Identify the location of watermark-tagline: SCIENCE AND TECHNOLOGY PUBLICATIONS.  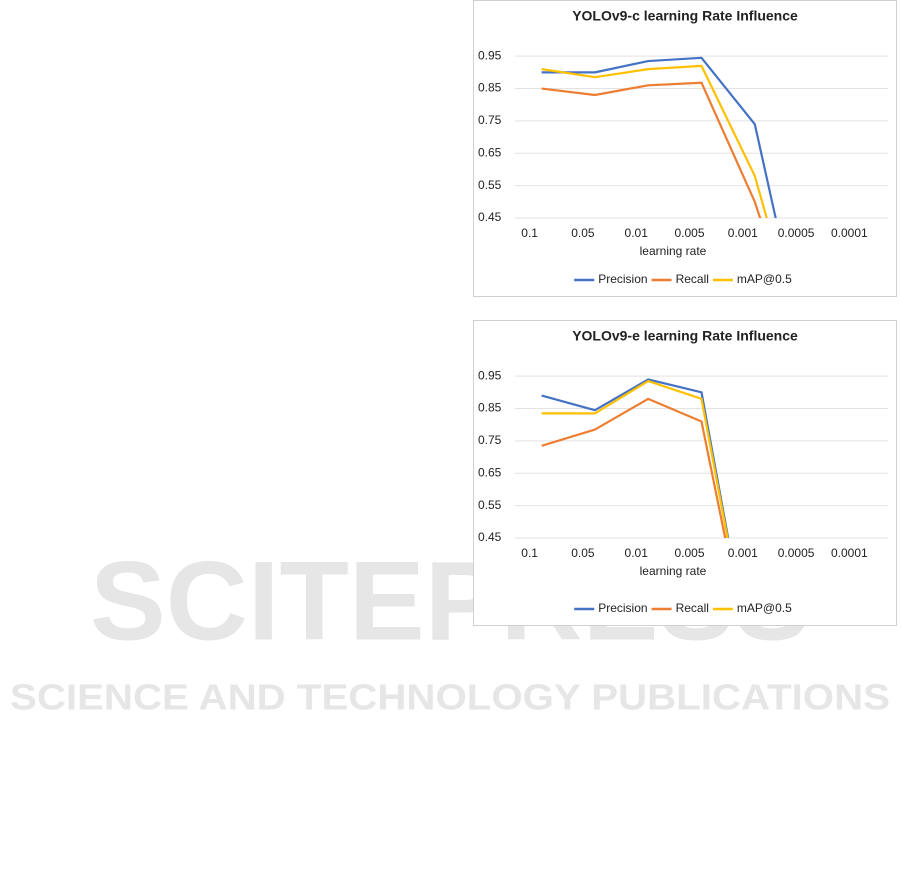
(450, 697).